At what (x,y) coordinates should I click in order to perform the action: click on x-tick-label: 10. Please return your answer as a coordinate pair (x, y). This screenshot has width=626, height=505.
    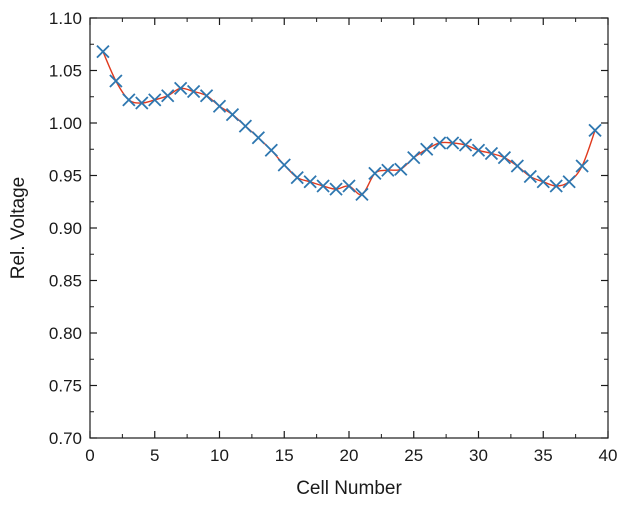
    Looking at the image, I should click on (219, 455).